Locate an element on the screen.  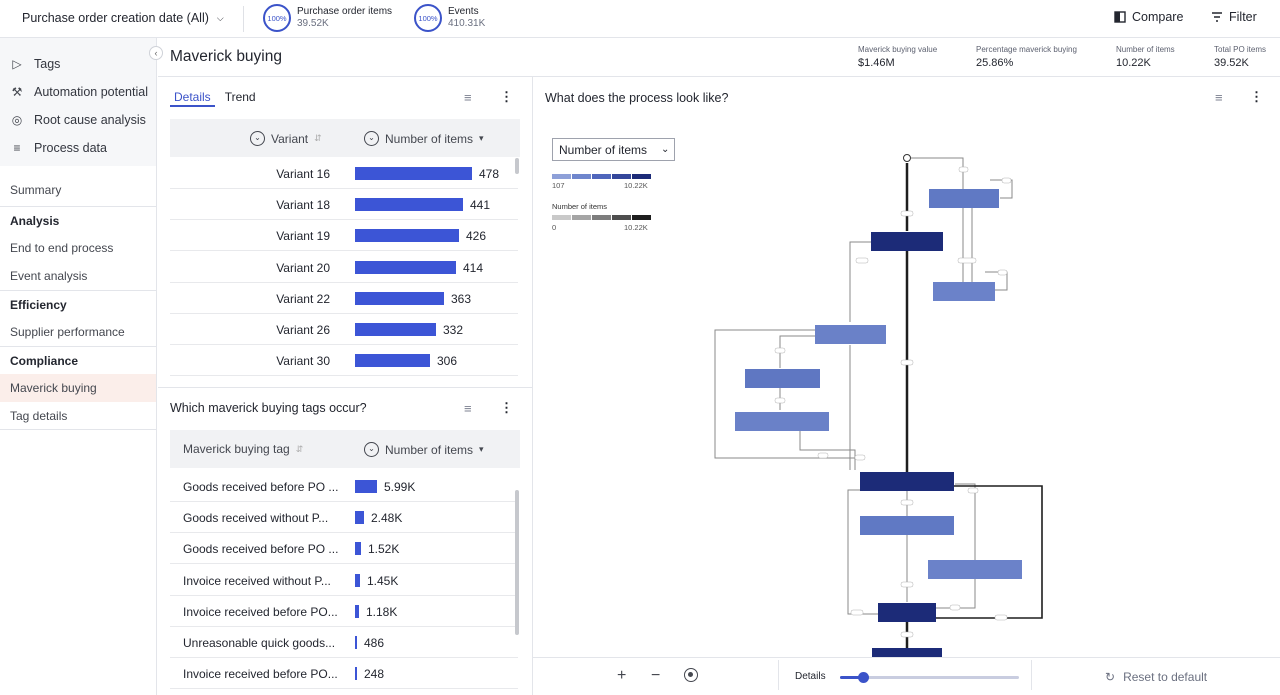
kpi-label: Total PO items is located at coordinates (1240, 49).